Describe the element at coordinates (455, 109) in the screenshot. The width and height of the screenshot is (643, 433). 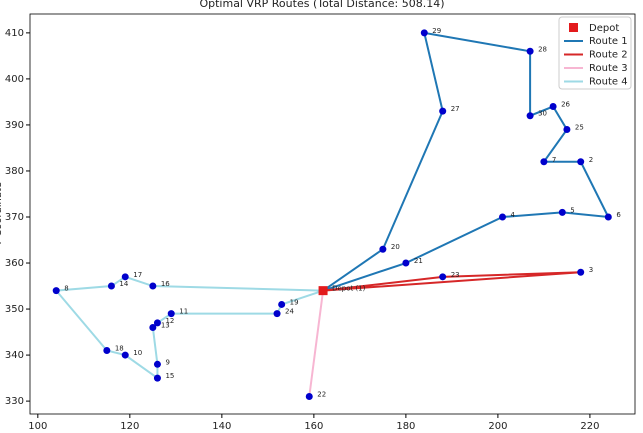
I see `node-label: 27` at that location.